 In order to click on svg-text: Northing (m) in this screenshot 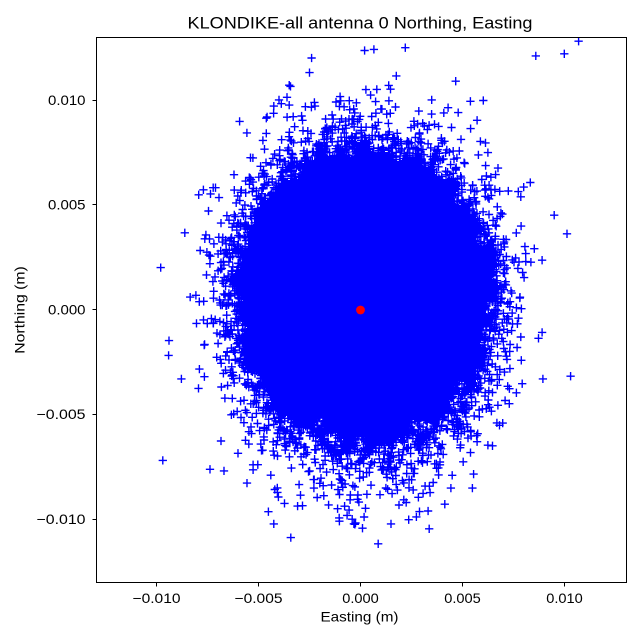, I will do `click(20, 310)`.